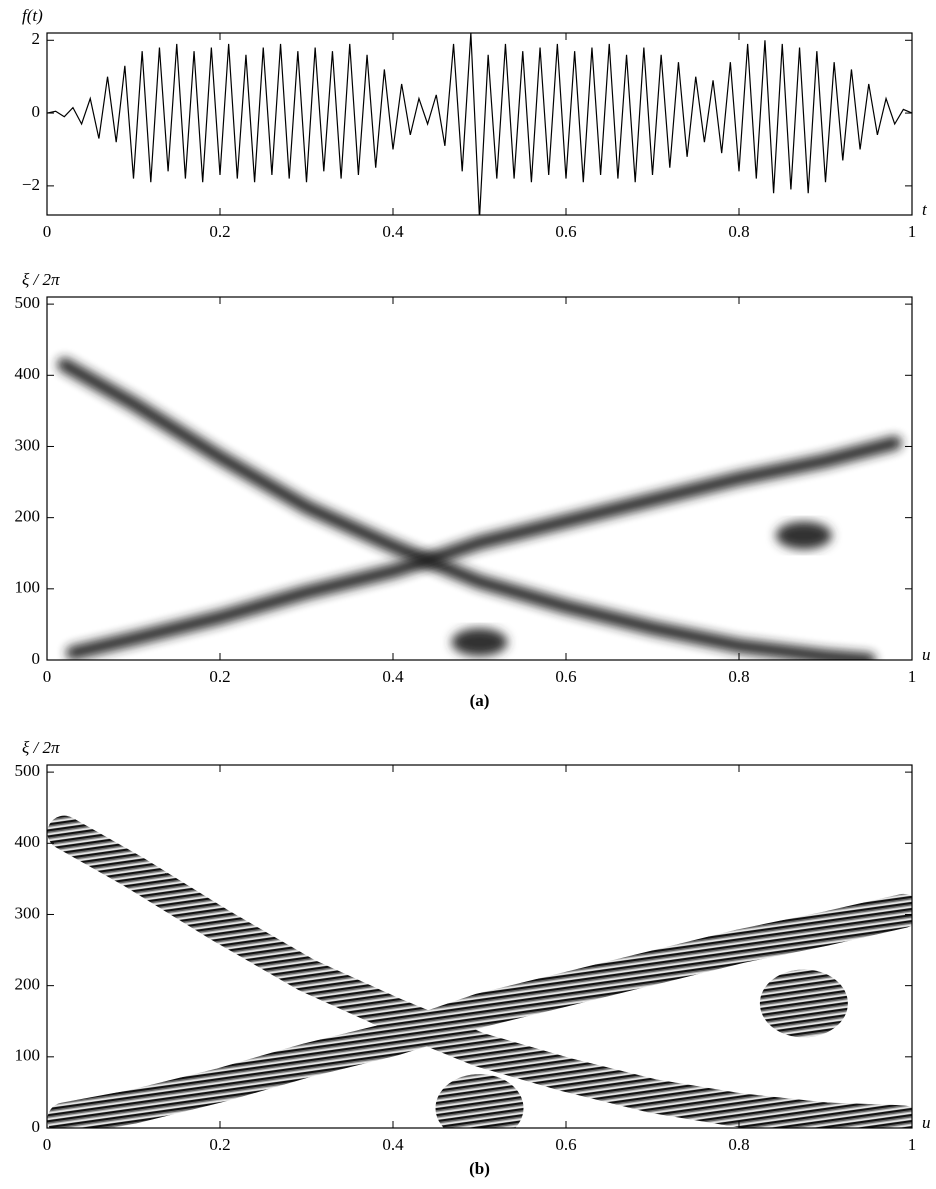  What do you see at coordinates (479, 1168) in the screenshot?
I see `caption: (b)` at bounding box center [479, 1168].